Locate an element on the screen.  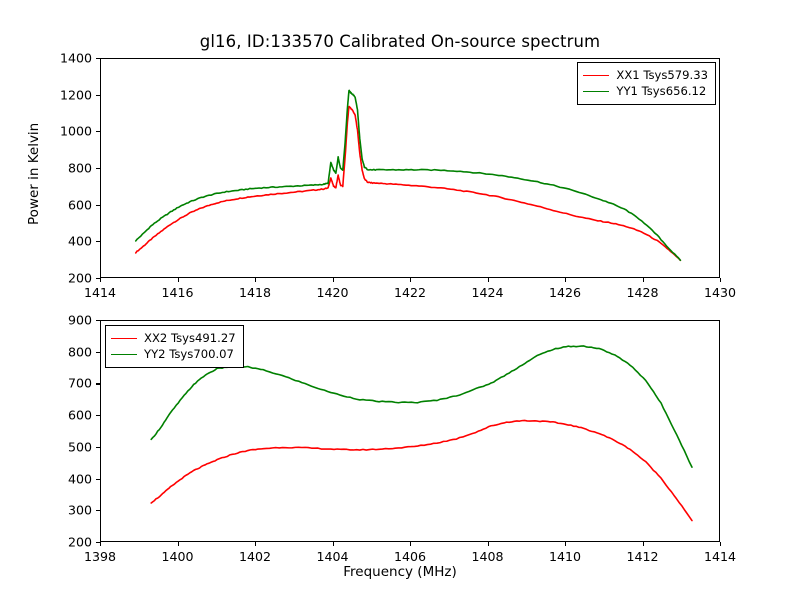
x-tick-label: 1430 is located at coordinates (720, 292).